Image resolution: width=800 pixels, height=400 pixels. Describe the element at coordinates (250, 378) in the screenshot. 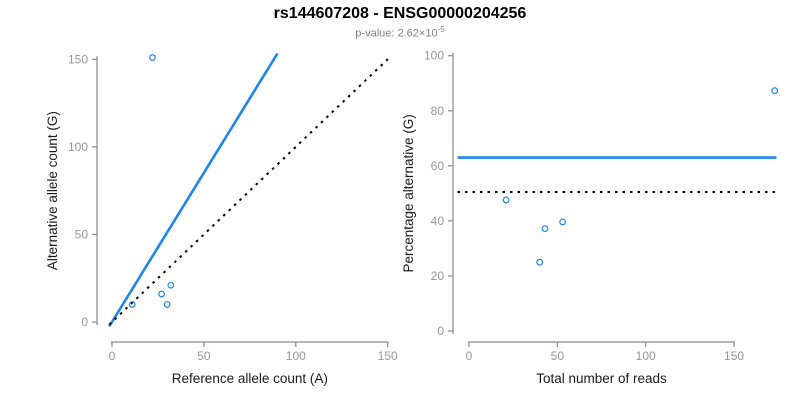

I see `x-axis-title: Reference allele count (A)` at that location.